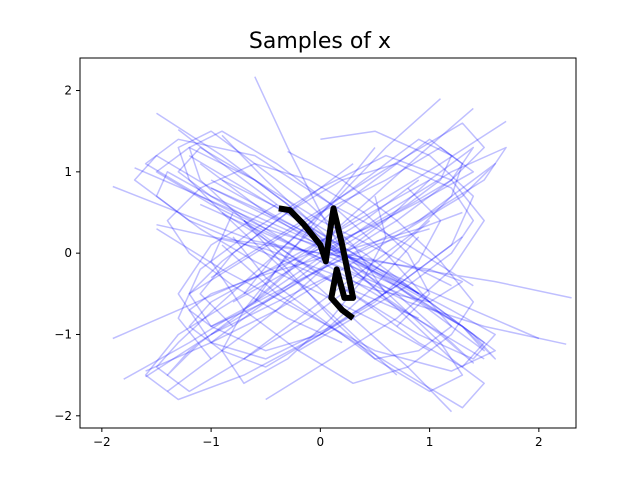 The height and width of the screenshot is (480, 640). I want to click on x-tick-label: −2, so click(102, 442).